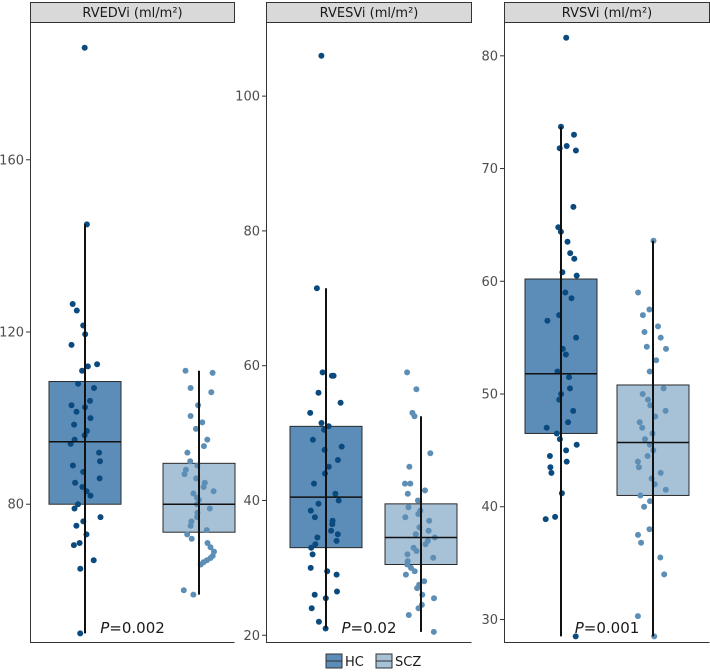  I want to click on facet-title: RVSVi (ml/m²), so click(607, 13).